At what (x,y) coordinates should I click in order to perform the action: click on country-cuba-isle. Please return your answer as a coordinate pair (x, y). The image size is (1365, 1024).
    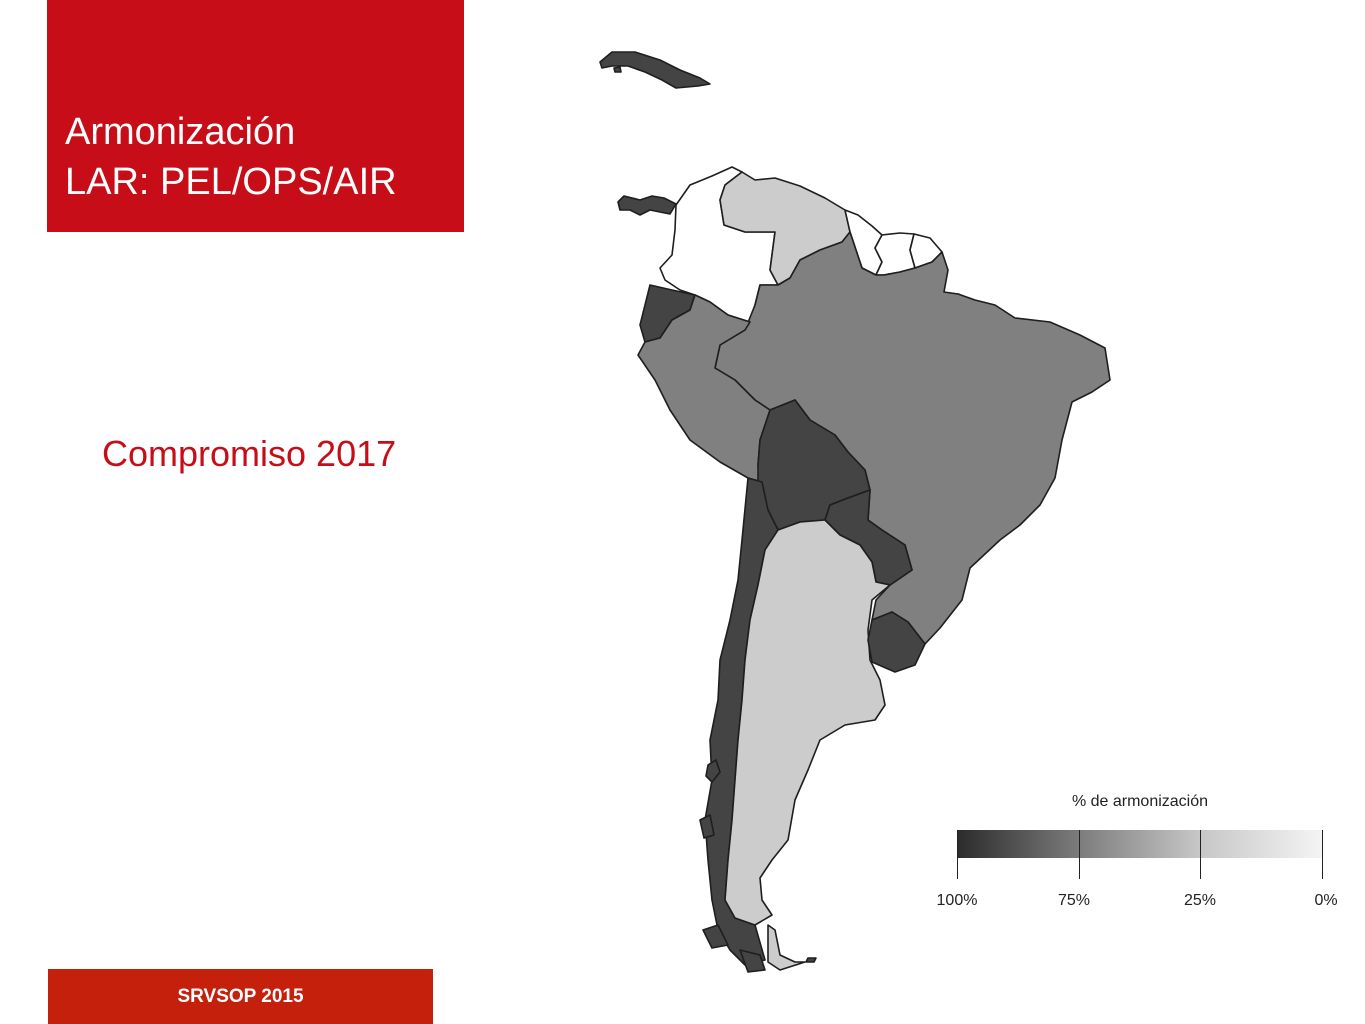
    Looking at the image, I should click on (617, 69).